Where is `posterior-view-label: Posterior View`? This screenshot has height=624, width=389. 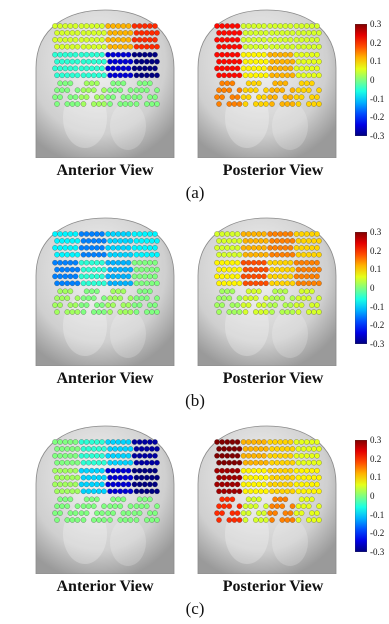
posterior-view-label: Posterior View is located at coordinates (273, 378).